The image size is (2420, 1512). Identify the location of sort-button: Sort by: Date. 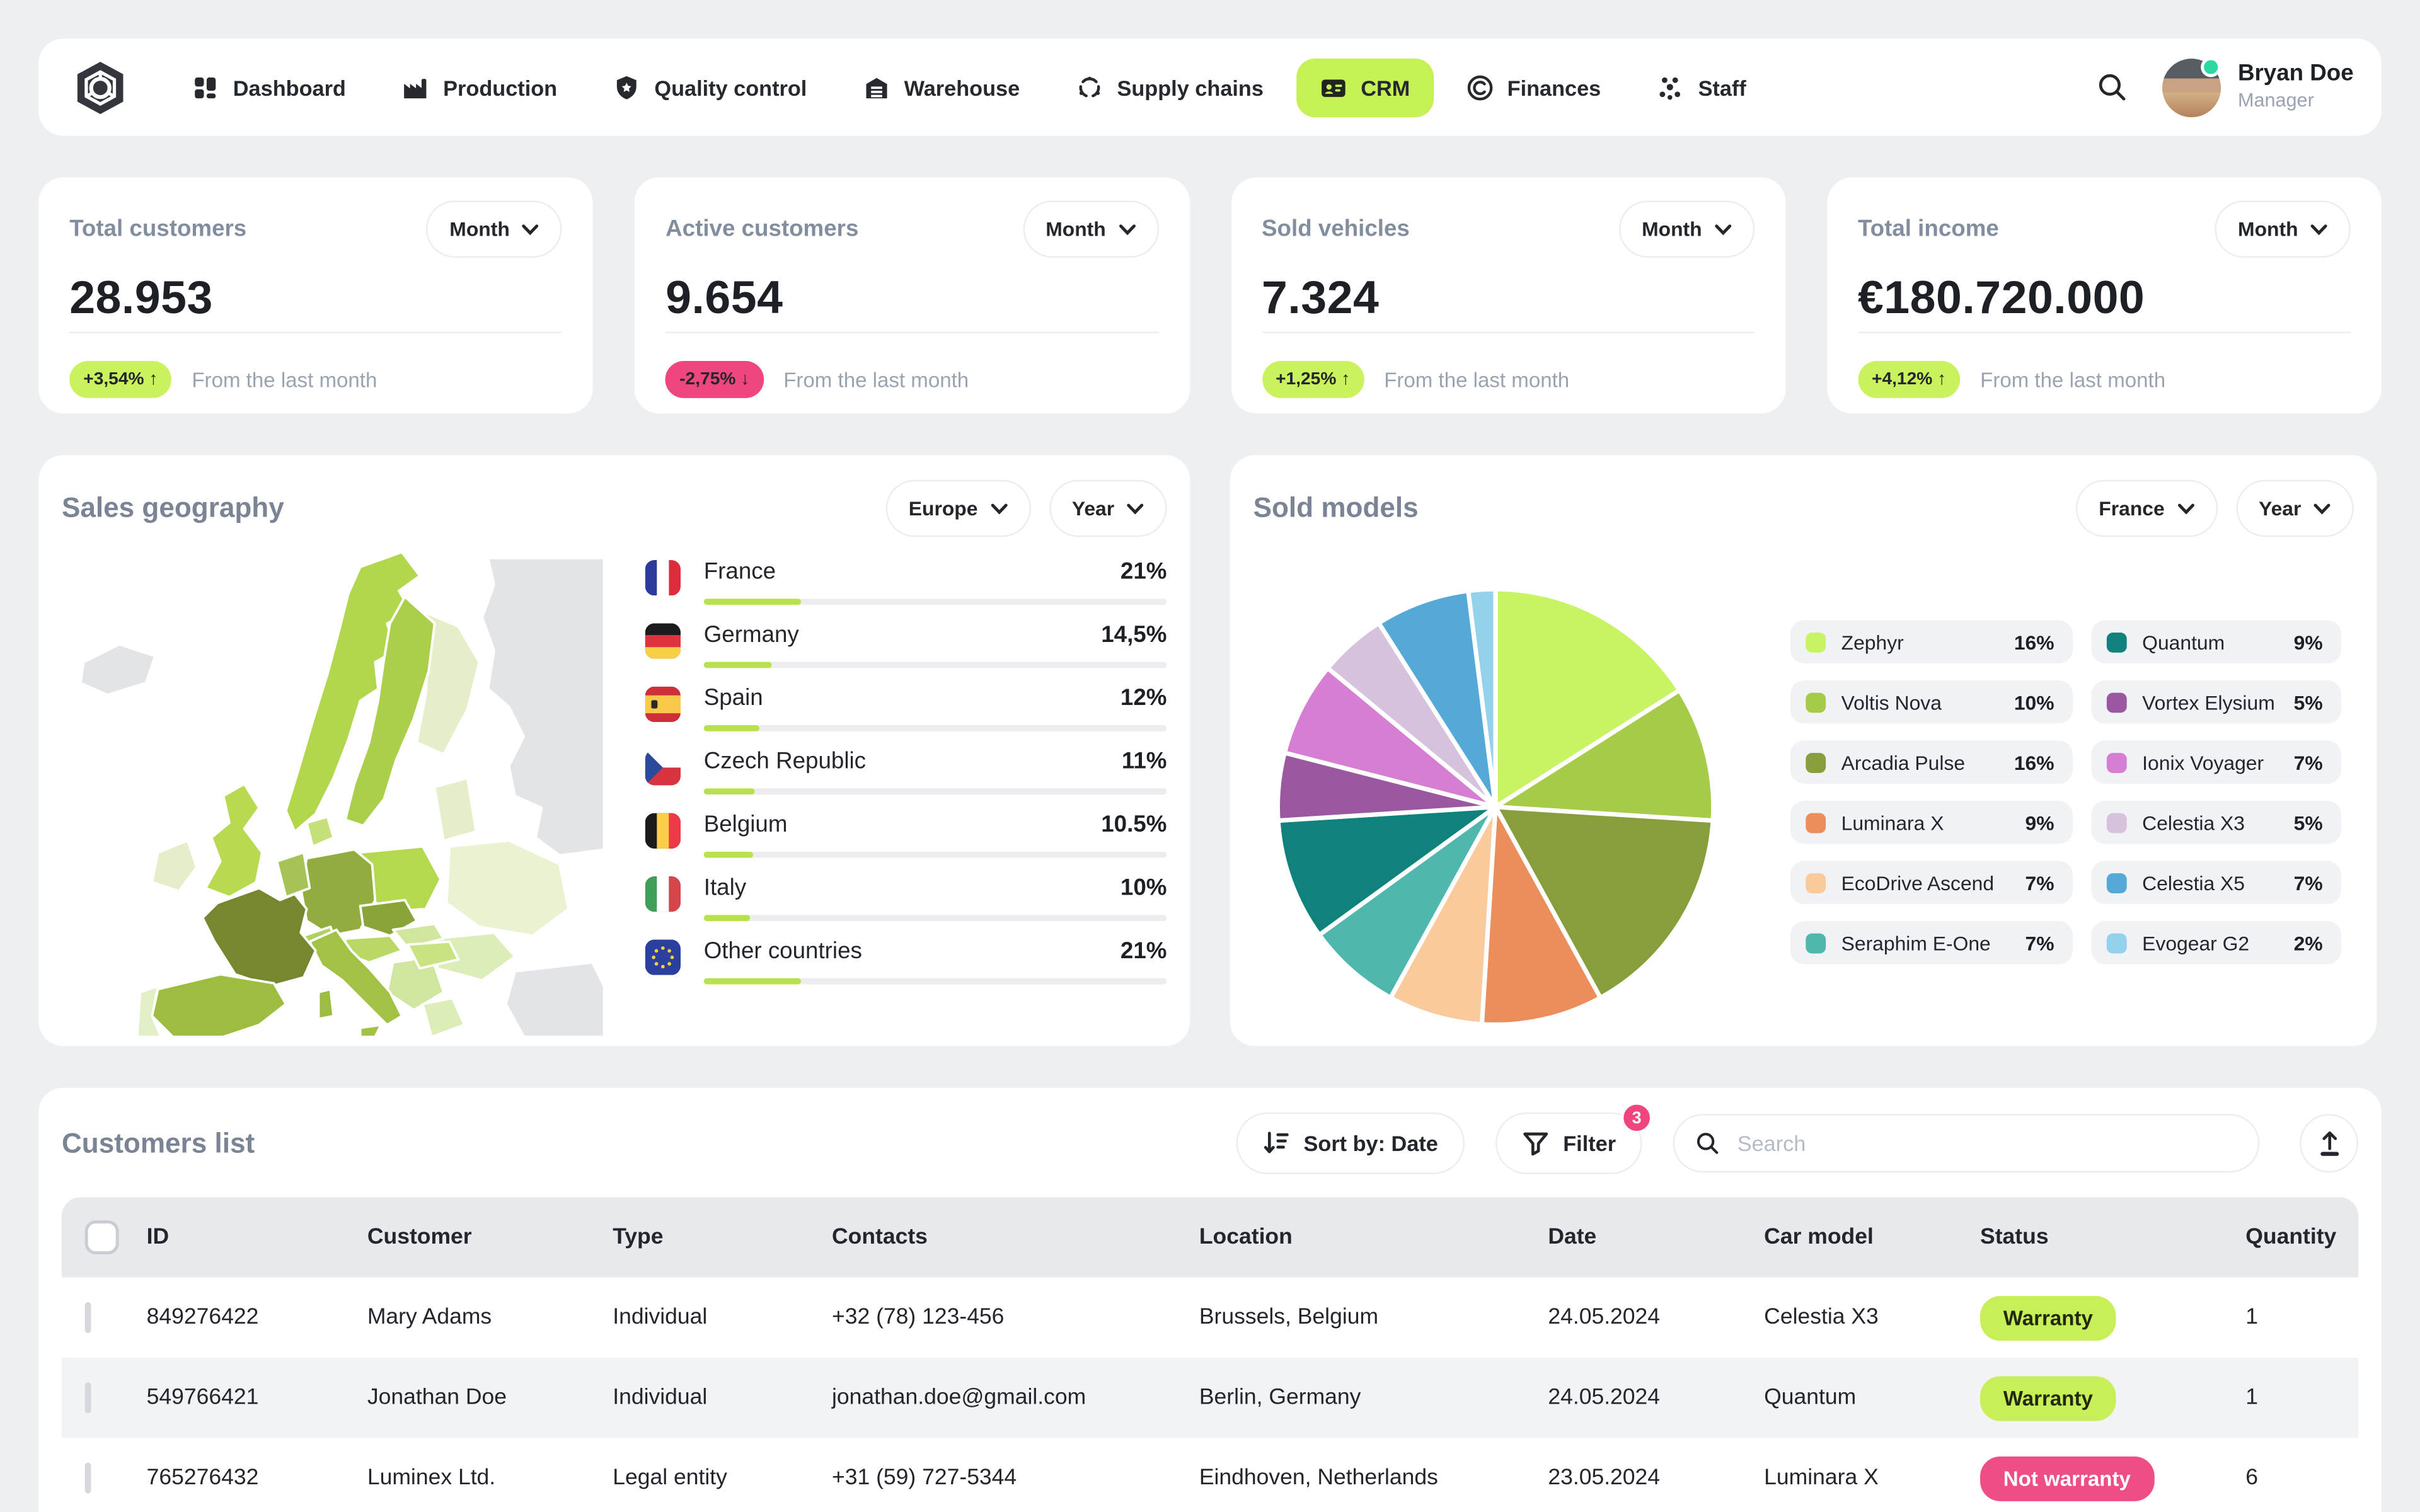
(1350, 1143).